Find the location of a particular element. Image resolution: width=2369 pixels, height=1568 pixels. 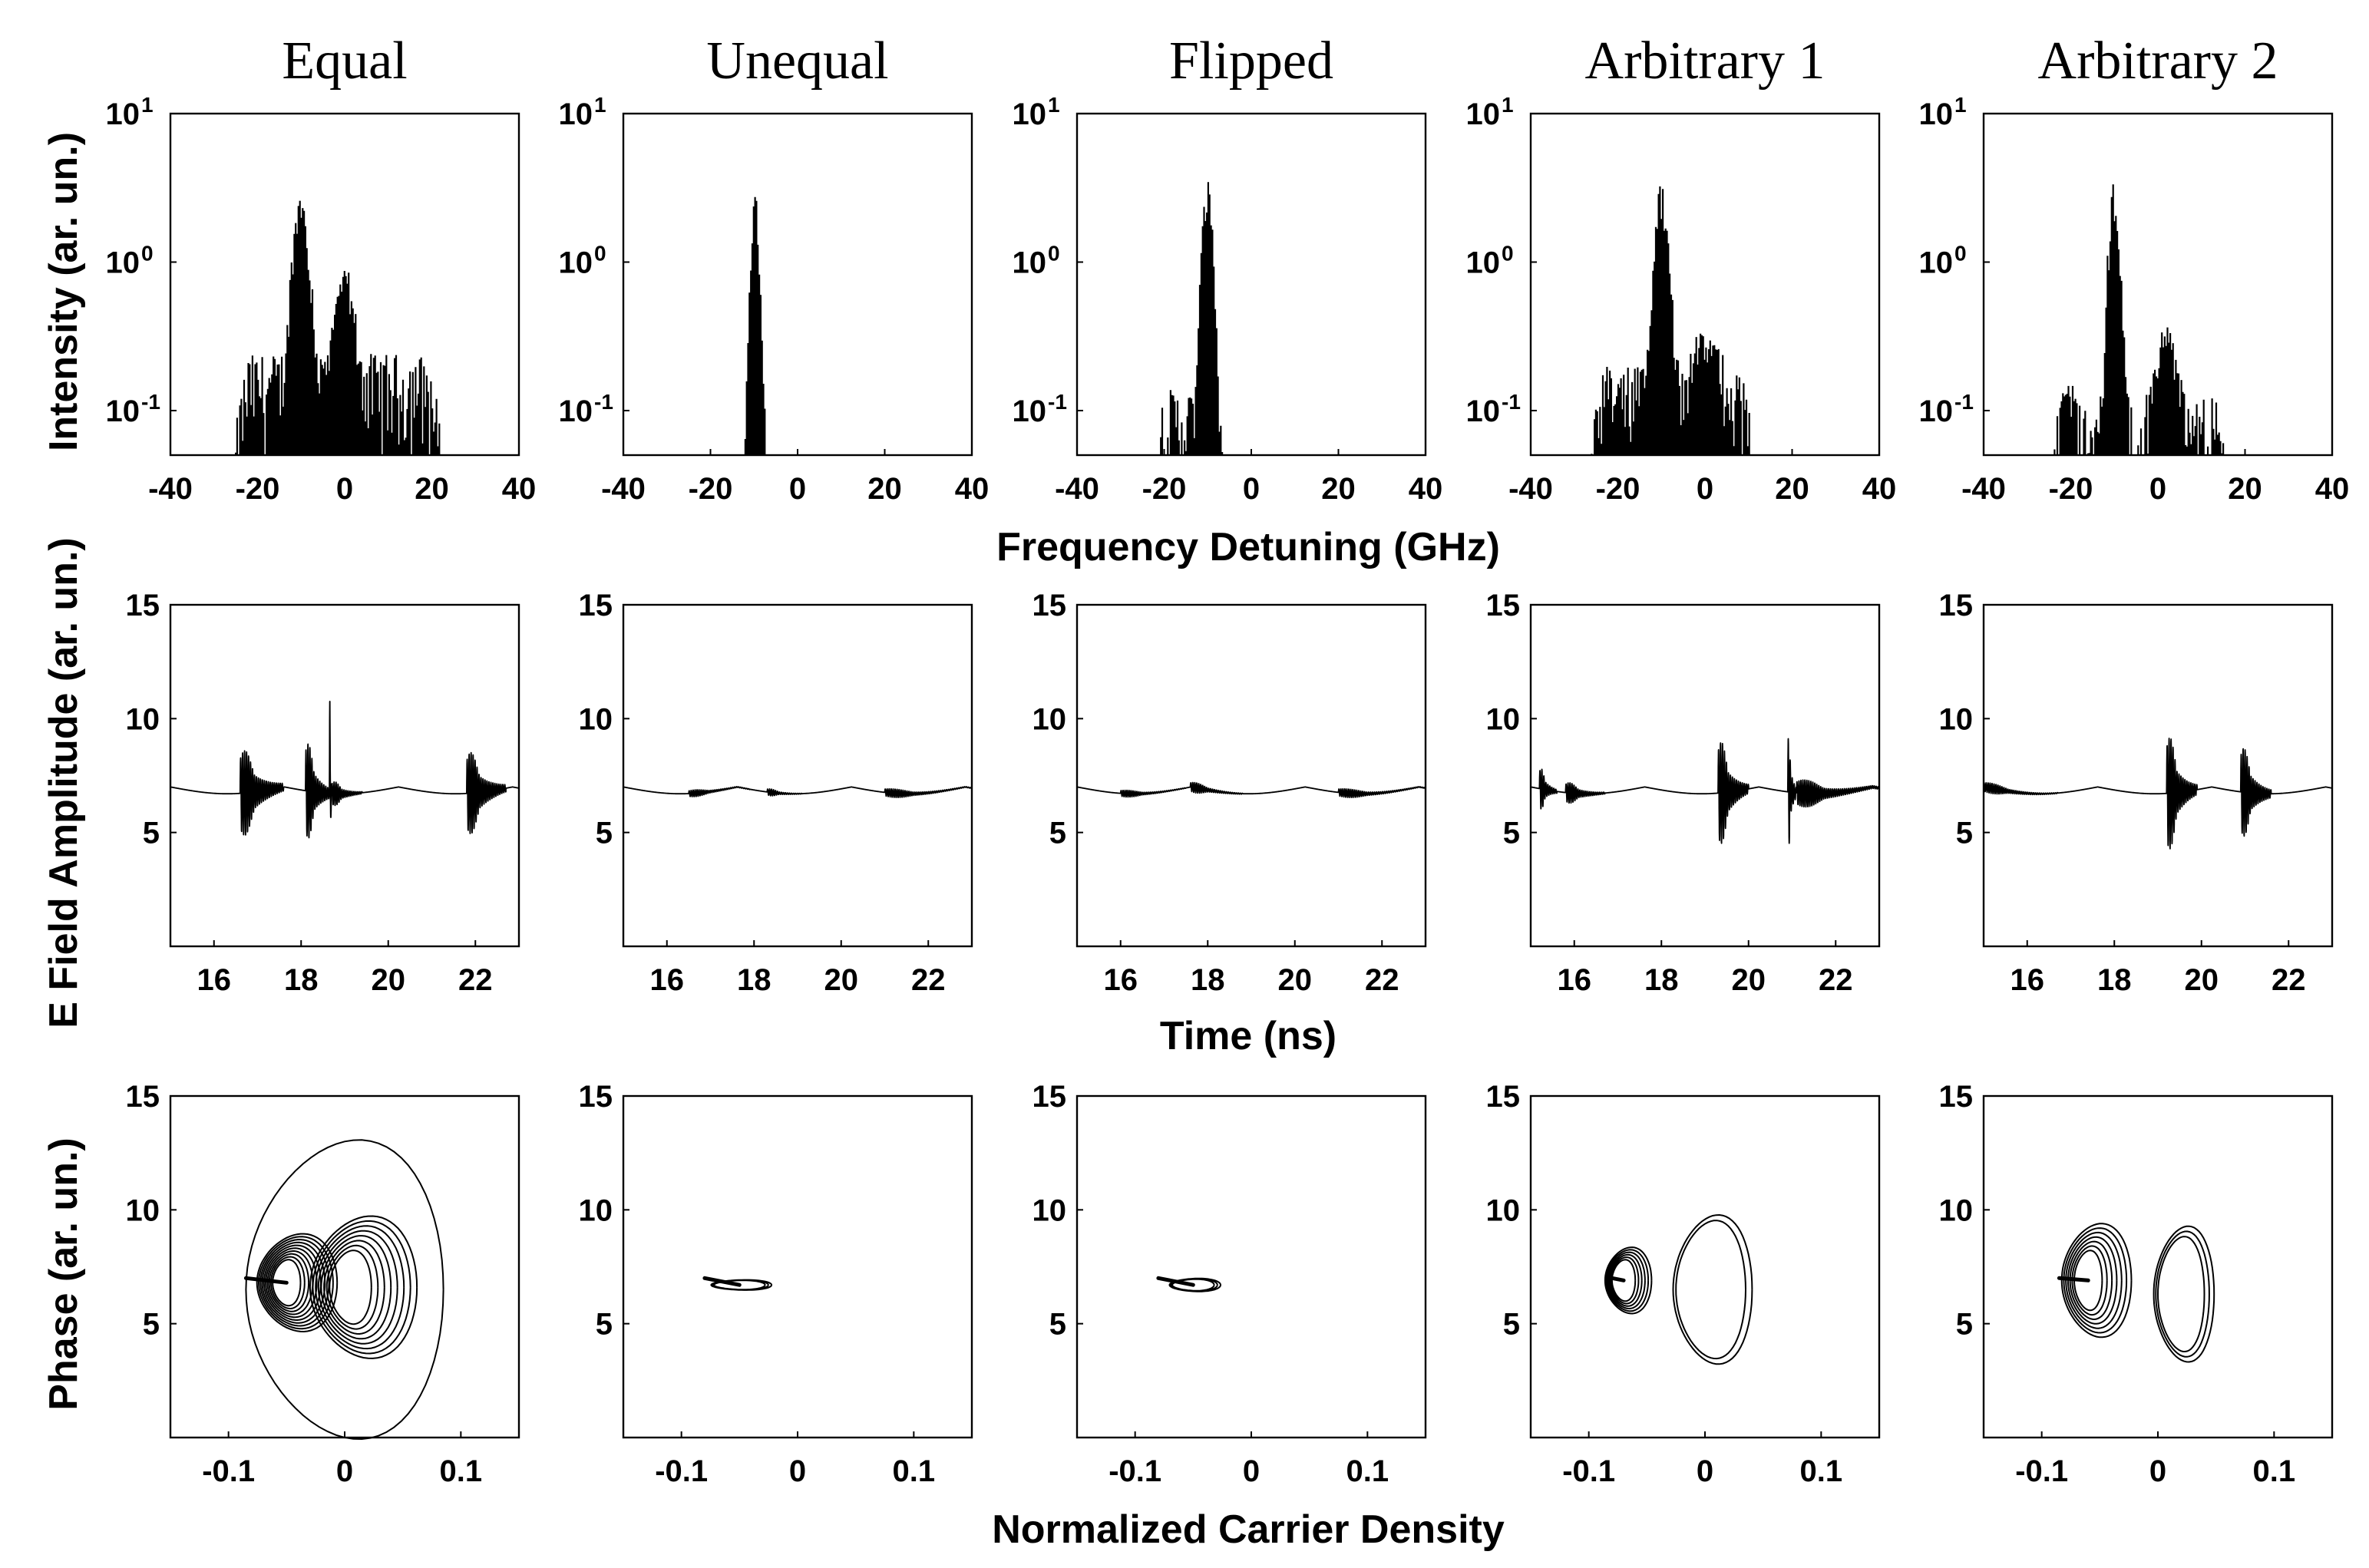

column-title: Arbitrary 1 is located at coordinates (1705, 61).